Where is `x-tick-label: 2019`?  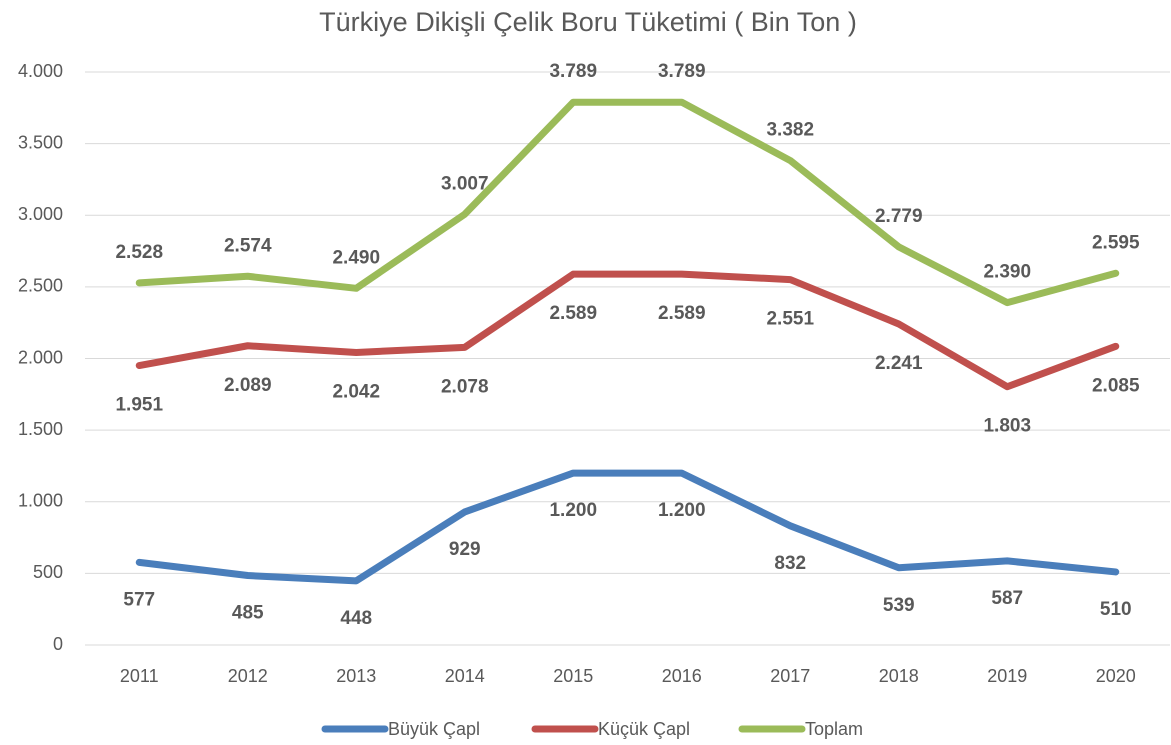 x-tick-label: 2019 is located at coordinates (1007, 676).